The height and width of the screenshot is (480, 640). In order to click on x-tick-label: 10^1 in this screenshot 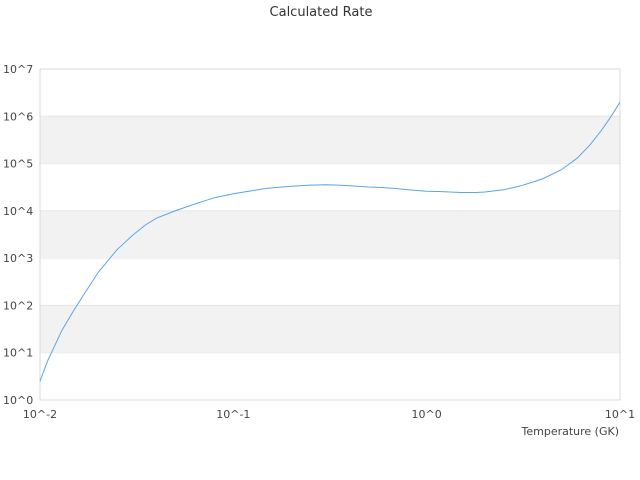, I will do `click(620, 414)`.